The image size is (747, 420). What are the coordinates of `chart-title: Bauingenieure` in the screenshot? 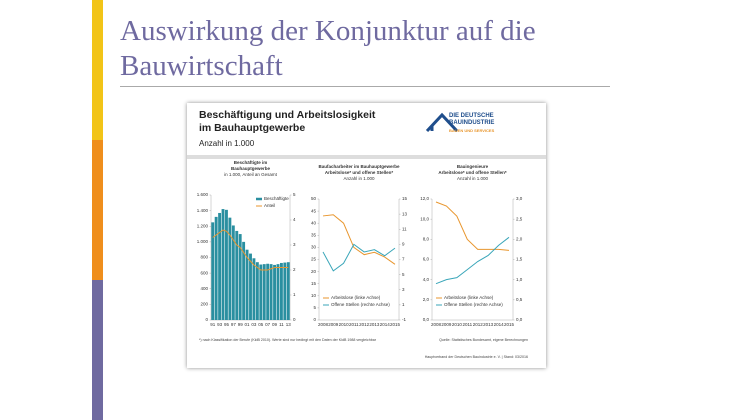 It's located at (473, 166).